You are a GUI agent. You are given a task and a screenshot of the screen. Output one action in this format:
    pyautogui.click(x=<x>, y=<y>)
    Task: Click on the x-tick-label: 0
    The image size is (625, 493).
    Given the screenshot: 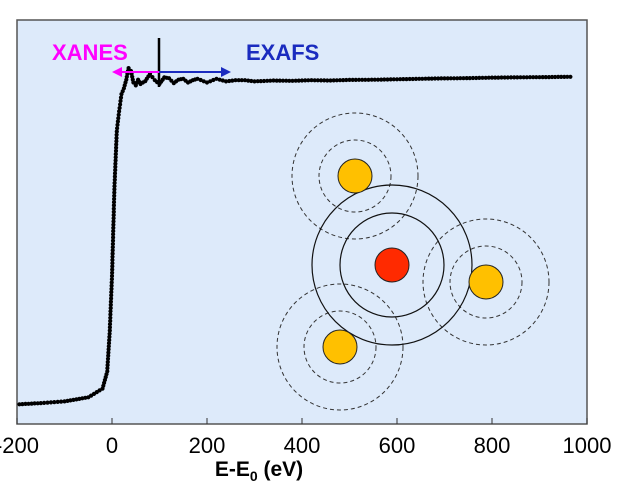 What is the action you would take?
    pyautogui.click(x=112, y=445)
    